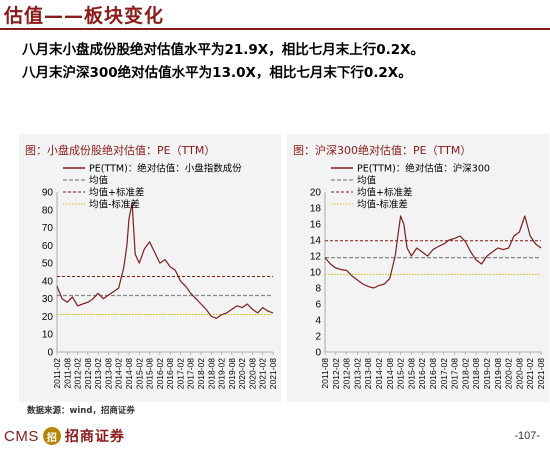 The width and height of the screenshot is (550, 450). What do you see at coordinates (217, 73) in the screenshot?
I see `bullet-hs300: 八月末沪深300绝对估值水平为13.0X，相比七月末下行0.2X。` at bounding box center [217, 73].